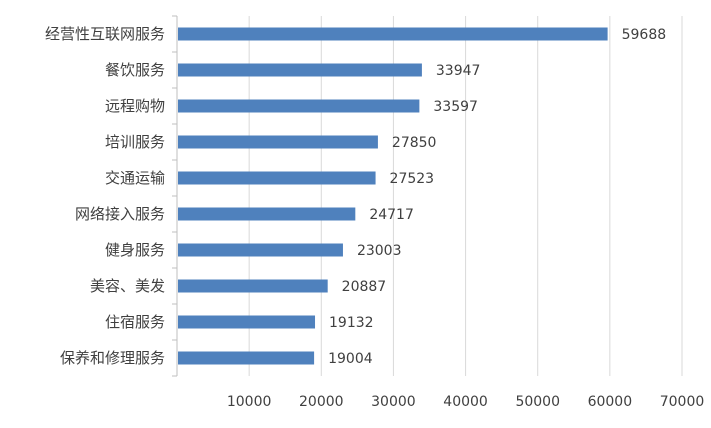  What do you see at coordinates (379, 251) in the screenshot?
I see `value-label: 23003` at bounding box center [379, 251].